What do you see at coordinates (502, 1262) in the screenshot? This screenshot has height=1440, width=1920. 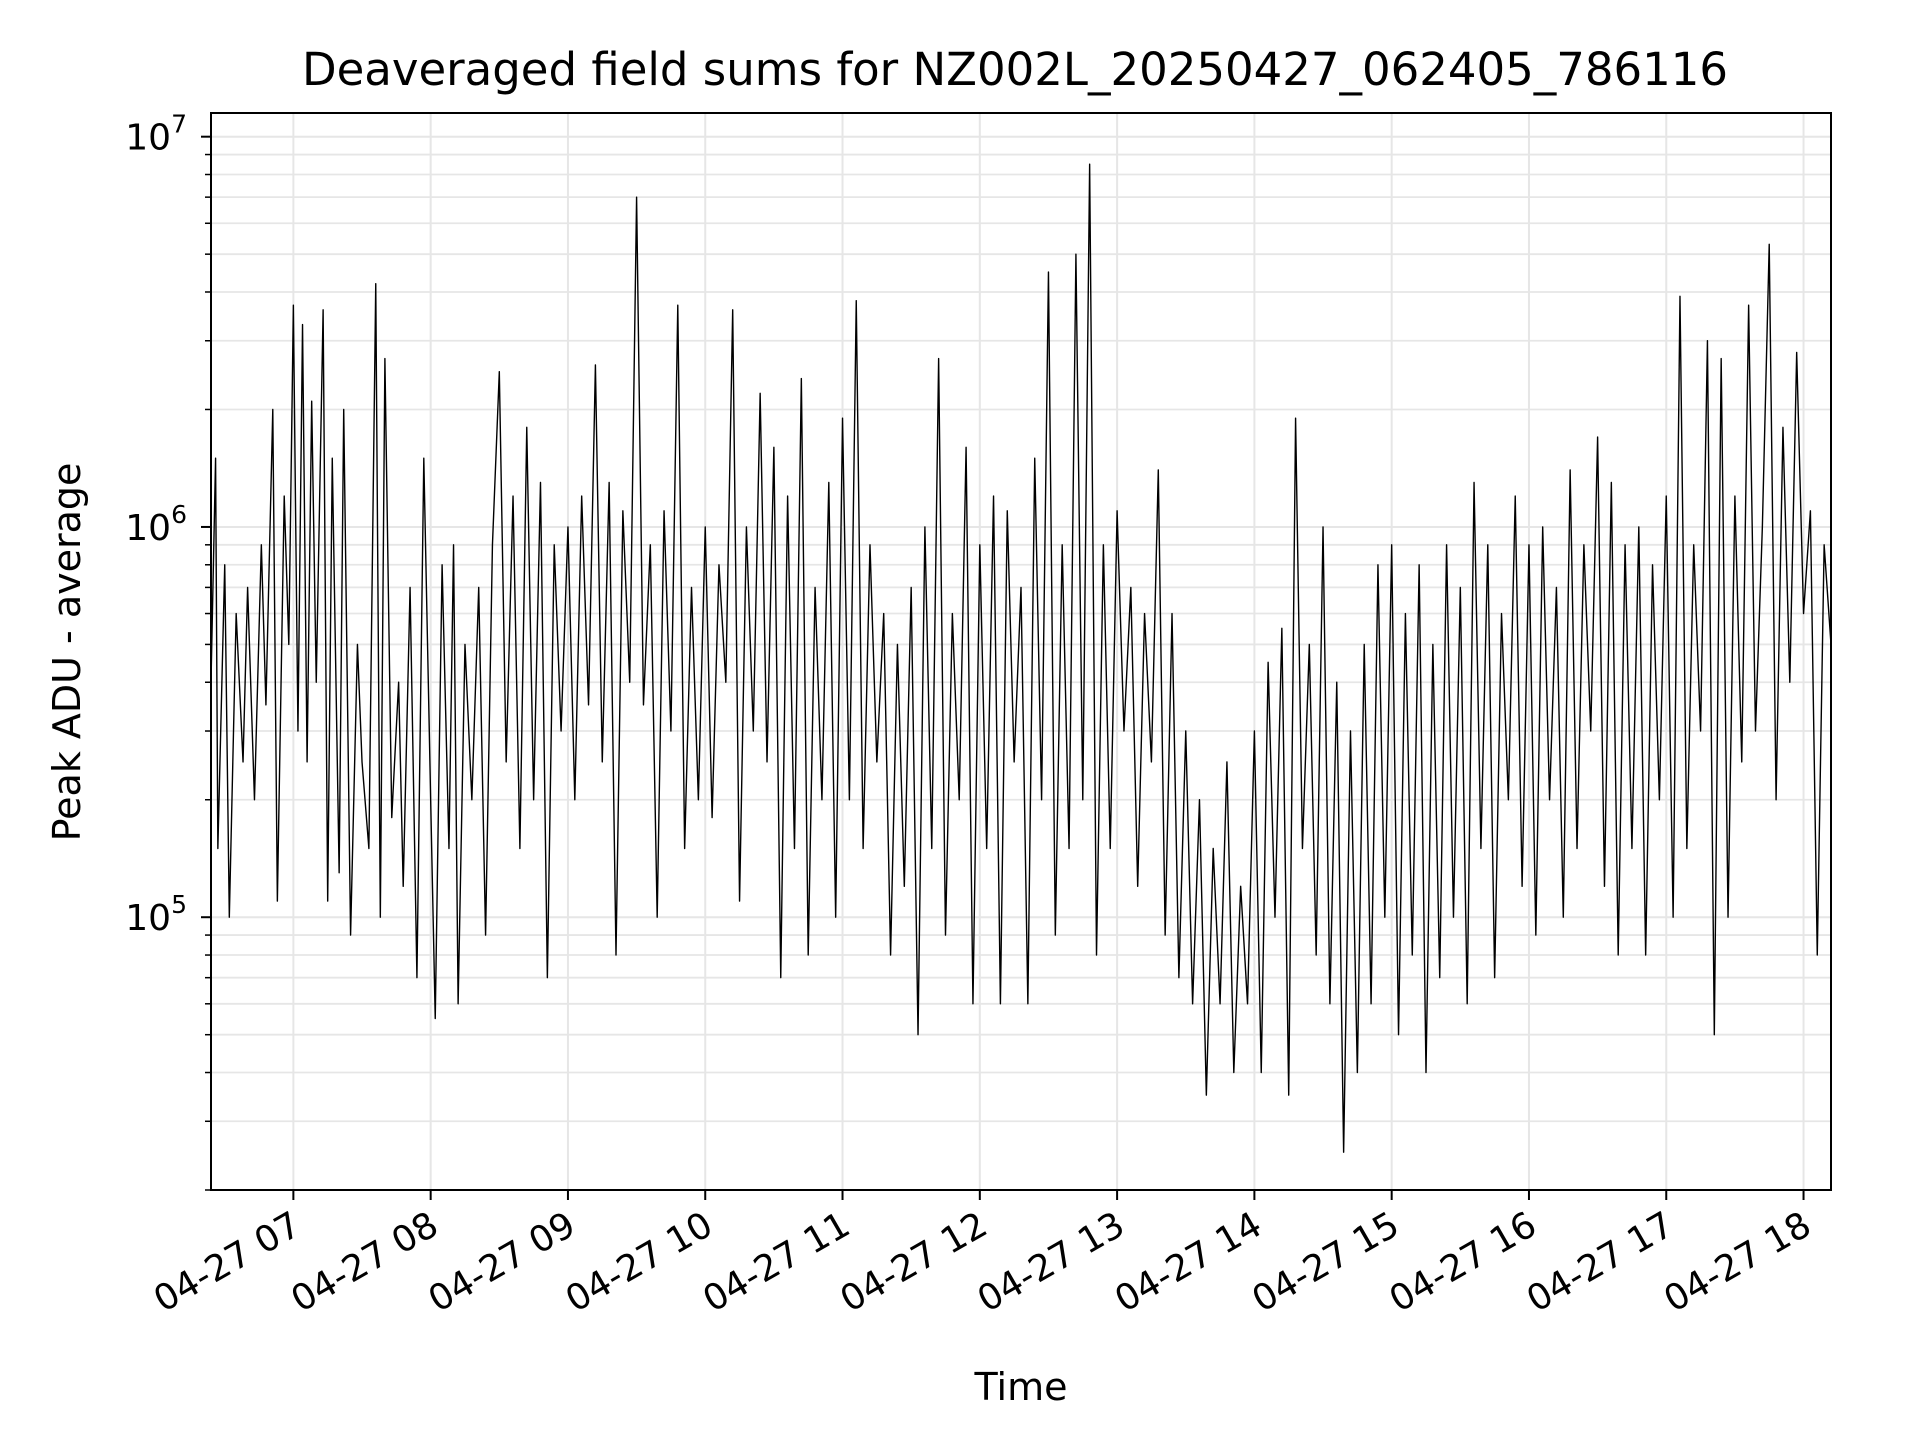 I see `x-tick-label: 04-27 09` at bounding box center [502, 1262].